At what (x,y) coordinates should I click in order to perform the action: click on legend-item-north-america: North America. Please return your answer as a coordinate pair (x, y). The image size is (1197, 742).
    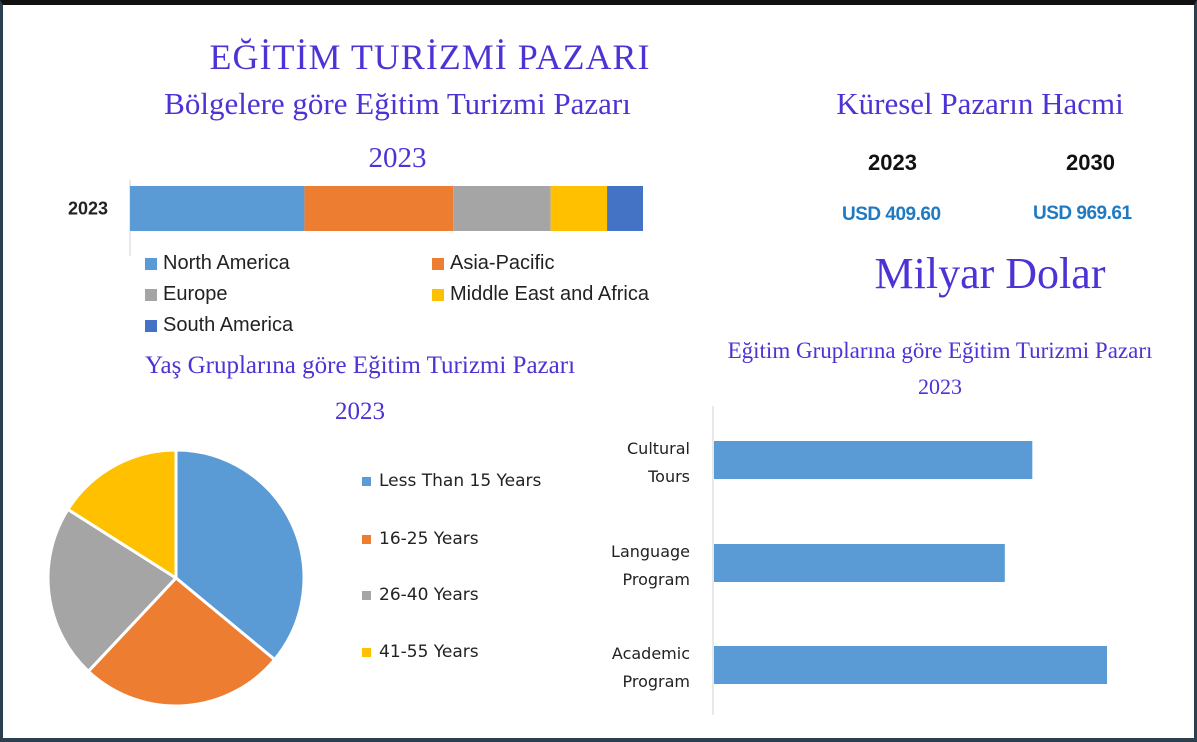
    Looking at the image, I should click on (217, 263).